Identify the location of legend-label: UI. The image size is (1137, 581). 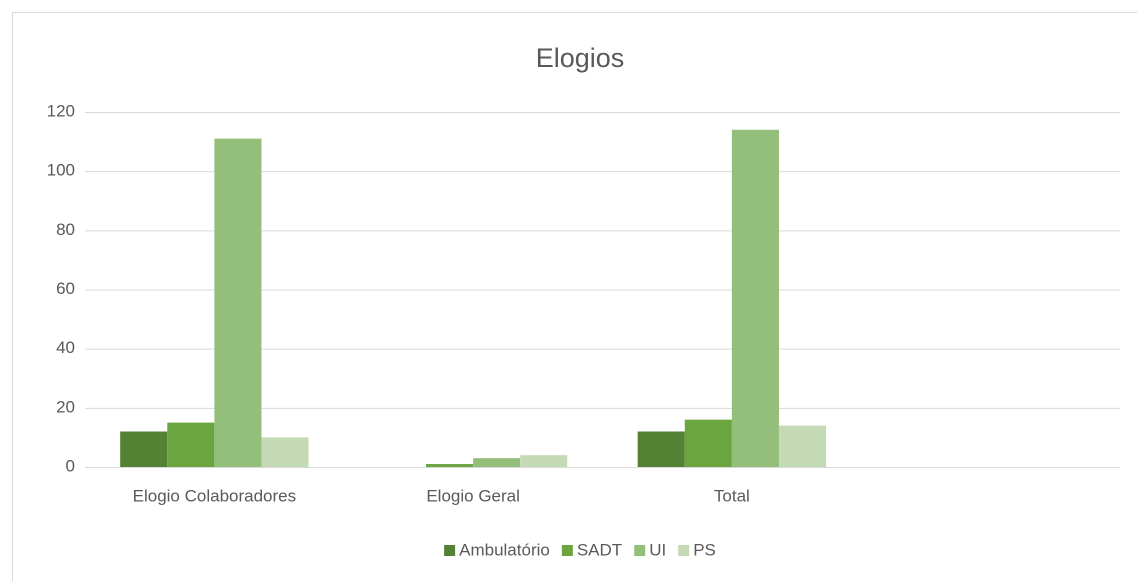
(657, 549).